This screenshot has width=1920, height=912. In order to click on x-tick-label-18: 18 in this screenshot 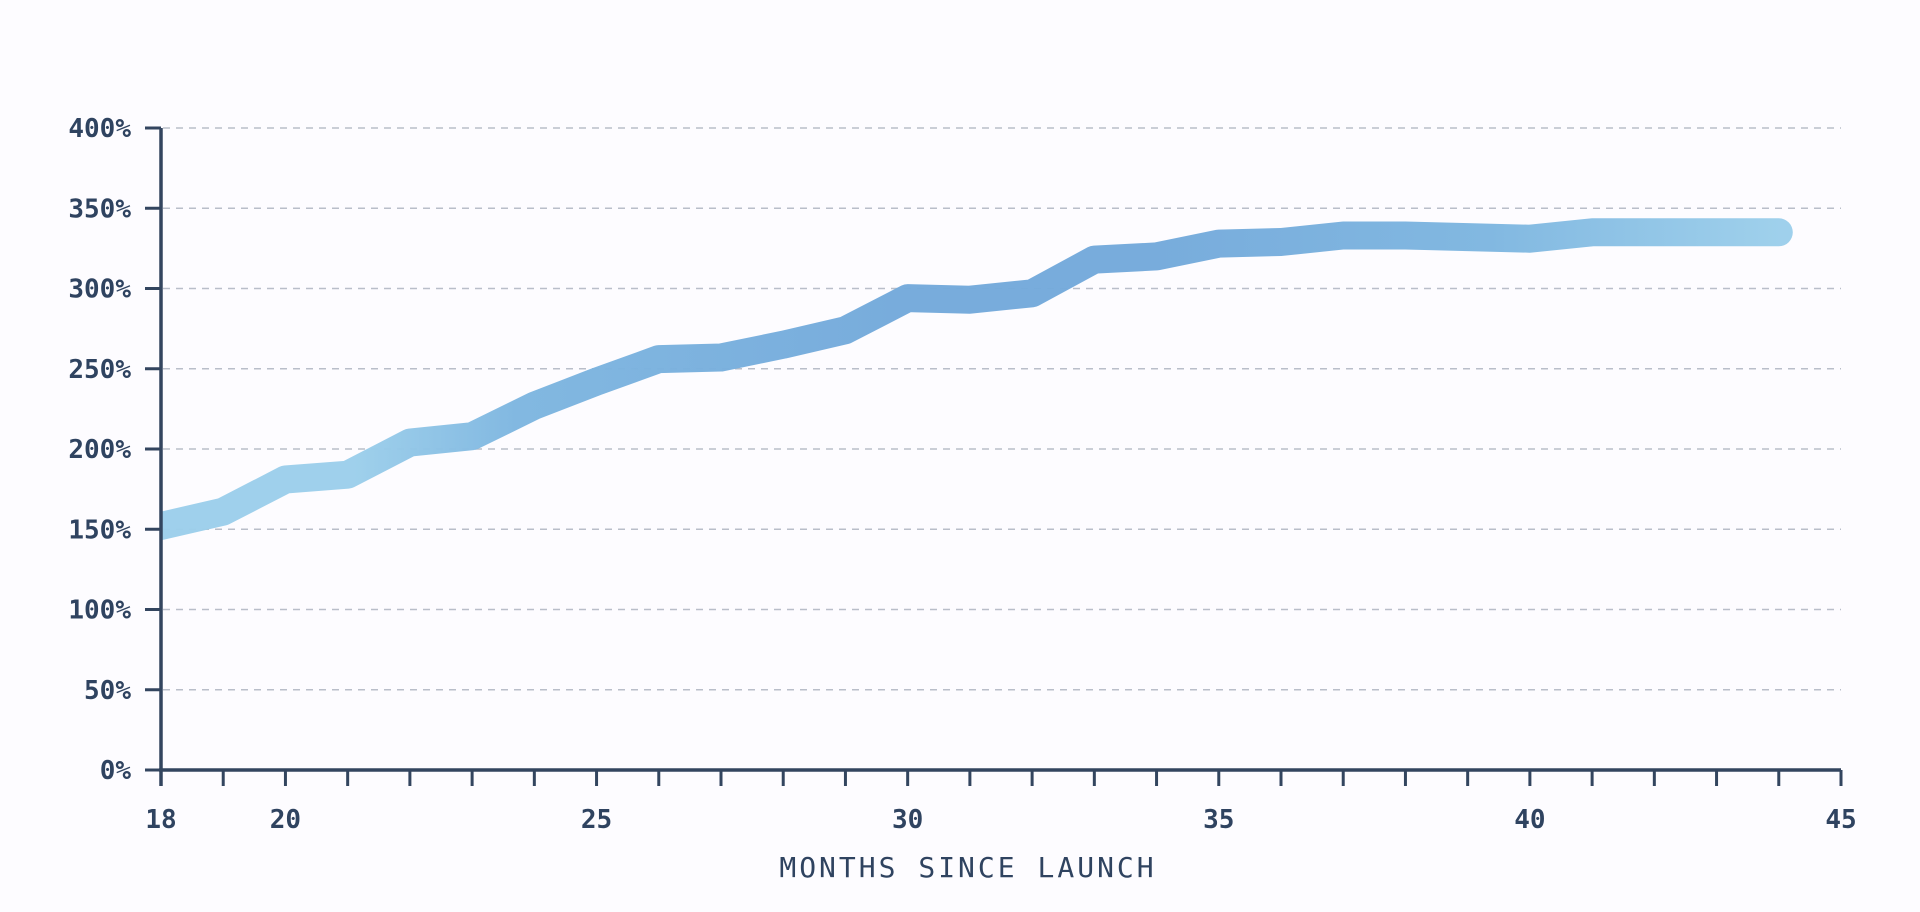, I will do `click(160, 820)`.